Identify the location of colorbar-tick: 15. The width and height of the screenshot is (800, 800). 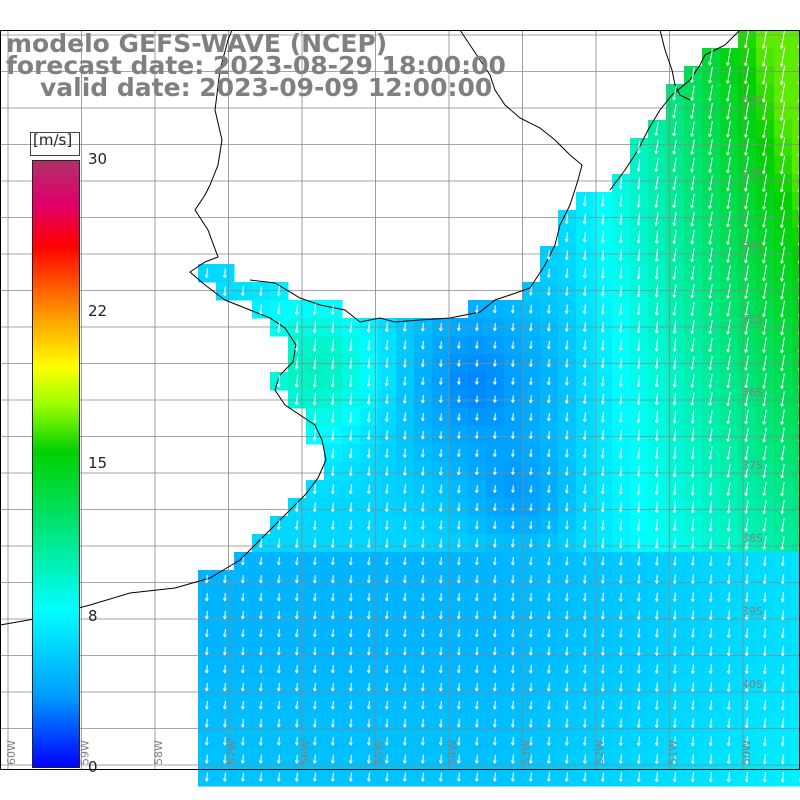
(98, 463).